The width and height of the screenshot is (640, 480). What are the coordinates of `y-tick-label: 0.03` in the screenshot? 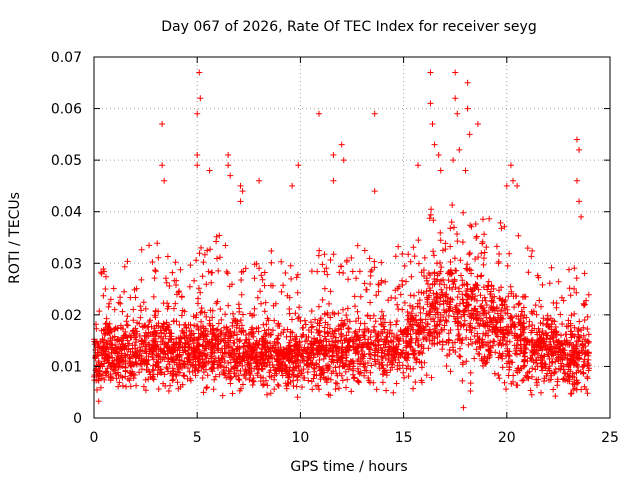 It's located at (66, 264).